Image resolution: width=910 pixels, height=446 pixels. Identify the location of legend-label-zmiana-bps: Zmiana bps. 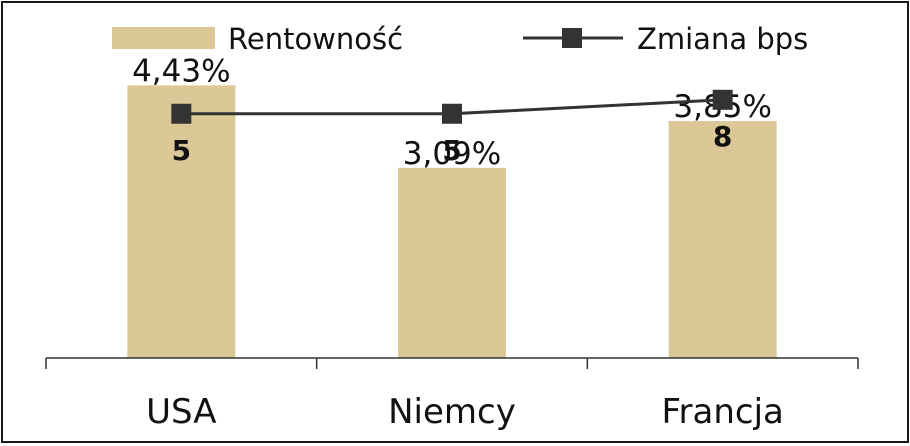
(722, 39).